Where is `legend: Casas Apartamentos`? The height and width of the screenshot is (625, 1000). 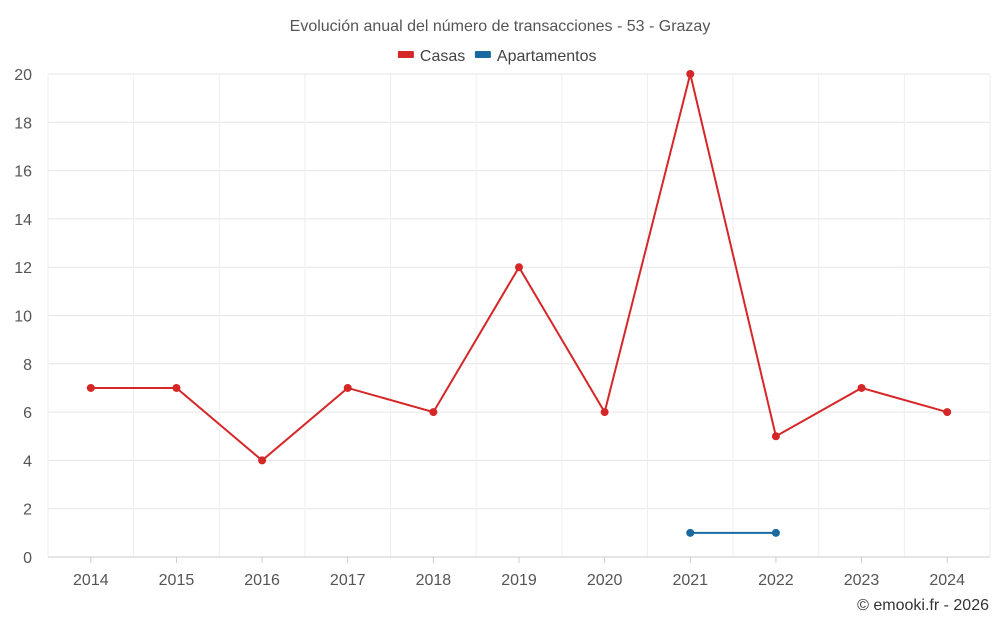 legend: Casas Apartamentos is located at coordinates (497, 56).